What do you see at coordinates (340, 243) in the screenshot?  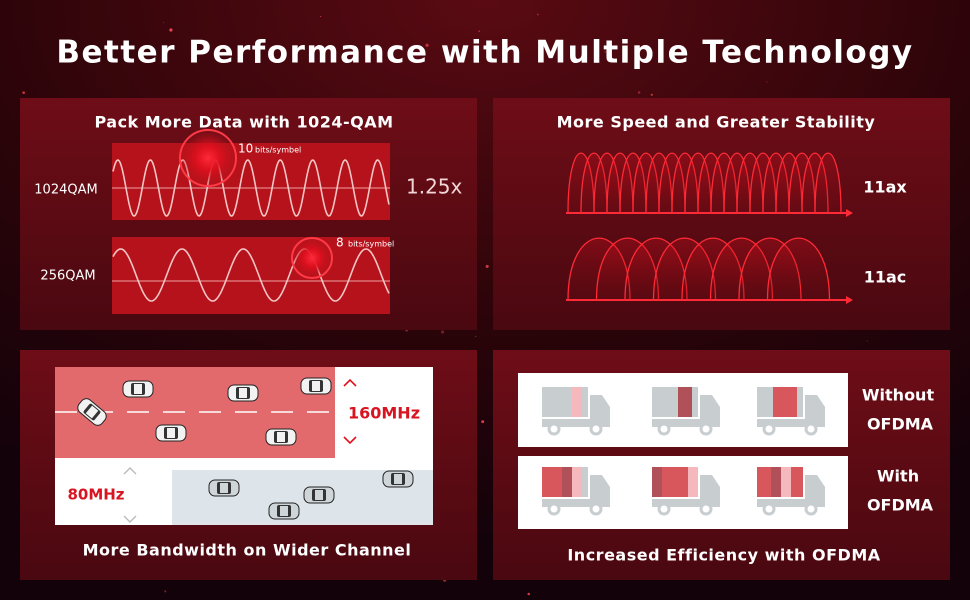 I see `bits-value: 8` at bounding box center [340, 243].